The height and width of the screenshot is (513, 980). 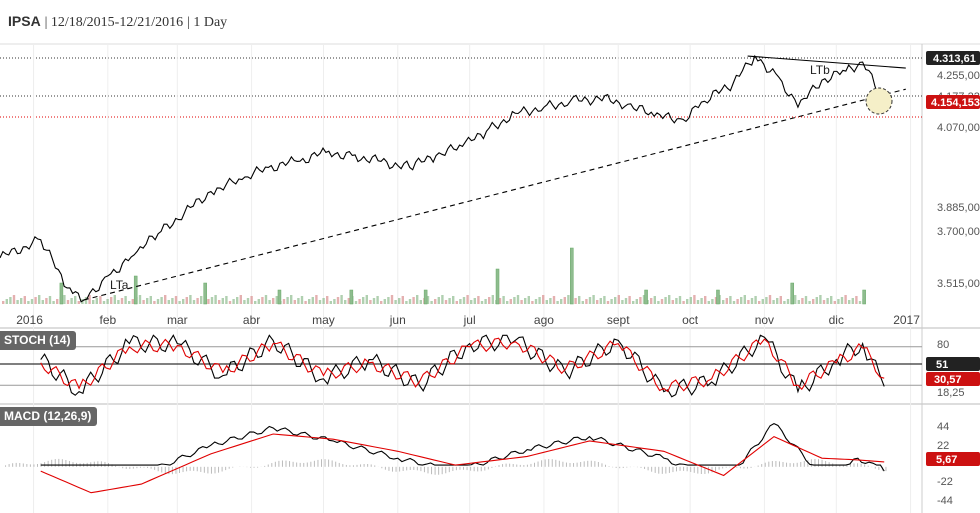 What do you see at coordinates (953, 364) in the screenshot?
I see `stoch-k-box` at bounding box center [953, 364].